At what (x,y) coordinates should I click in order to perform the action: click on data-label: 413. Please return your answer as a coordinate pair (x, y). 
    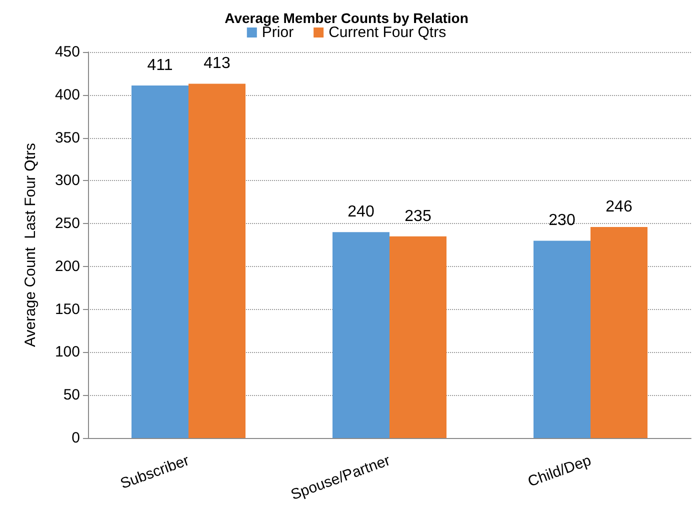
    Looking at the image, I should click on (217, 63).